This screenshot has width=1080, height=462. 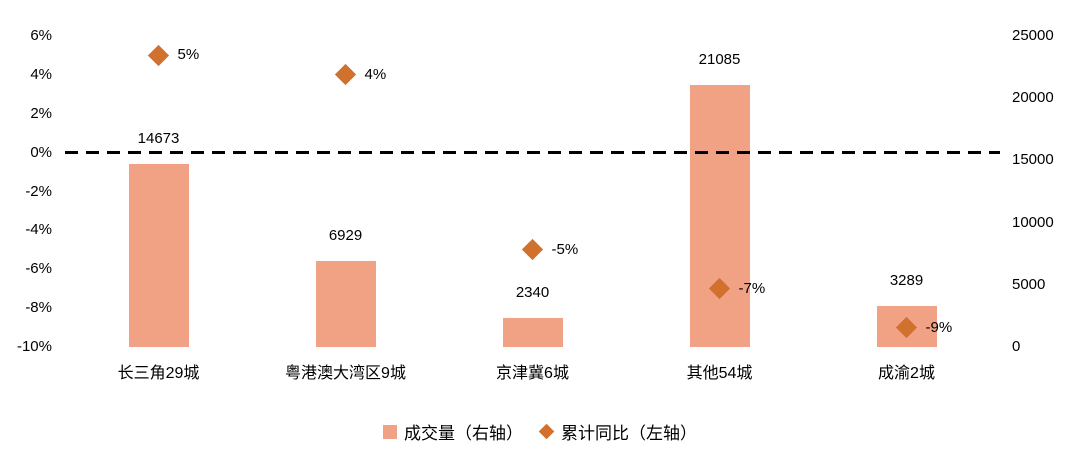 What do you see at coordinates (38, 308) in the screenshot?
I see `left-axis-tick: -8%` at bounding box center [38, 308].